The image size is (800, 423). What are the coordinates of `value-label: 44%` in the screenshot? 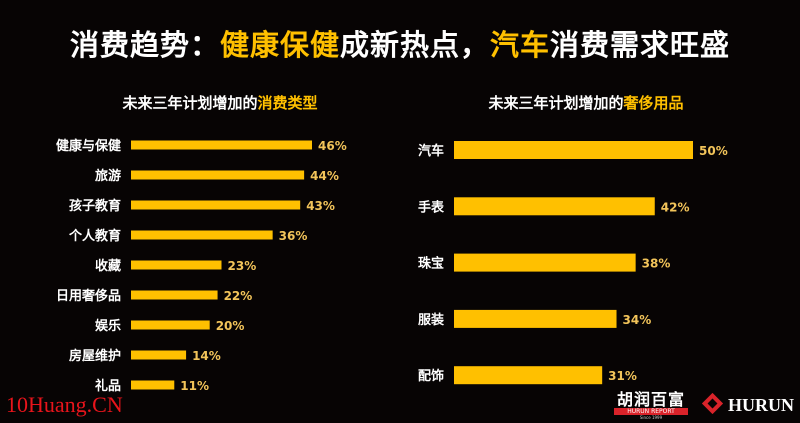 It's located at (324, 176).